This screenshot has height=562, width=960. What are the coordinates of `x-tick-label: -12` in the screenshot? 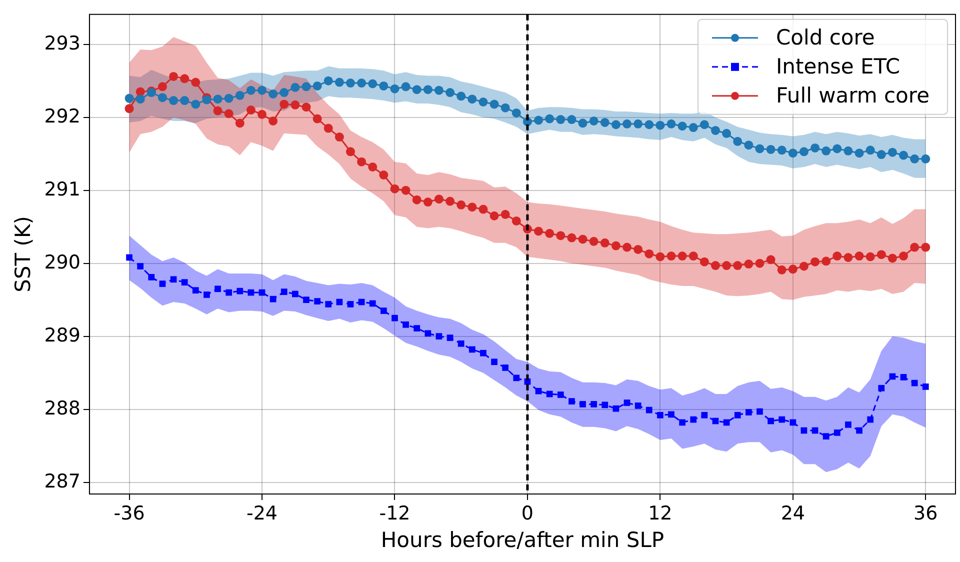 It's located at (394, 513).